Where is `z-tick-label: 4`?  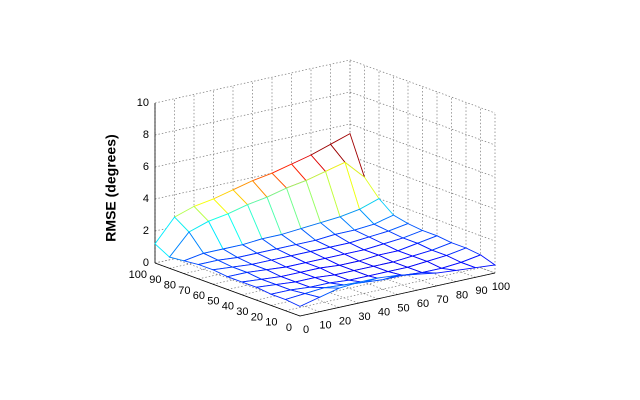 z-tick-label: 4 is located at coordinates (146, 199).